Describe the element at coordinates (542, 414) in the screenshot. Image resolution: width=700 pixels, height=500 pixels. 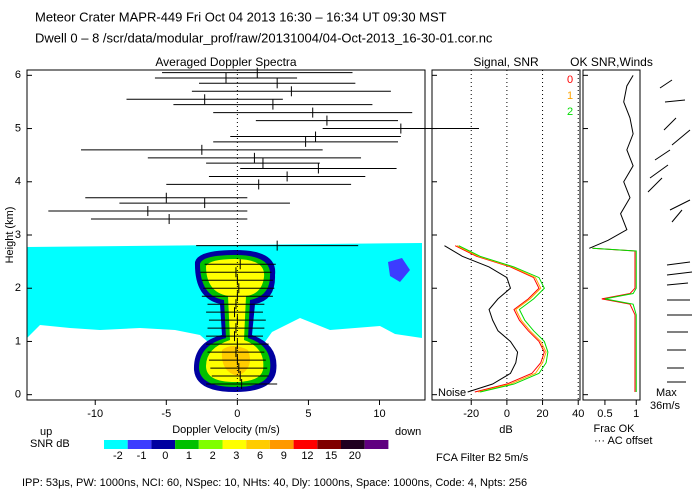
I see `x-tick-label: 20` at that location.